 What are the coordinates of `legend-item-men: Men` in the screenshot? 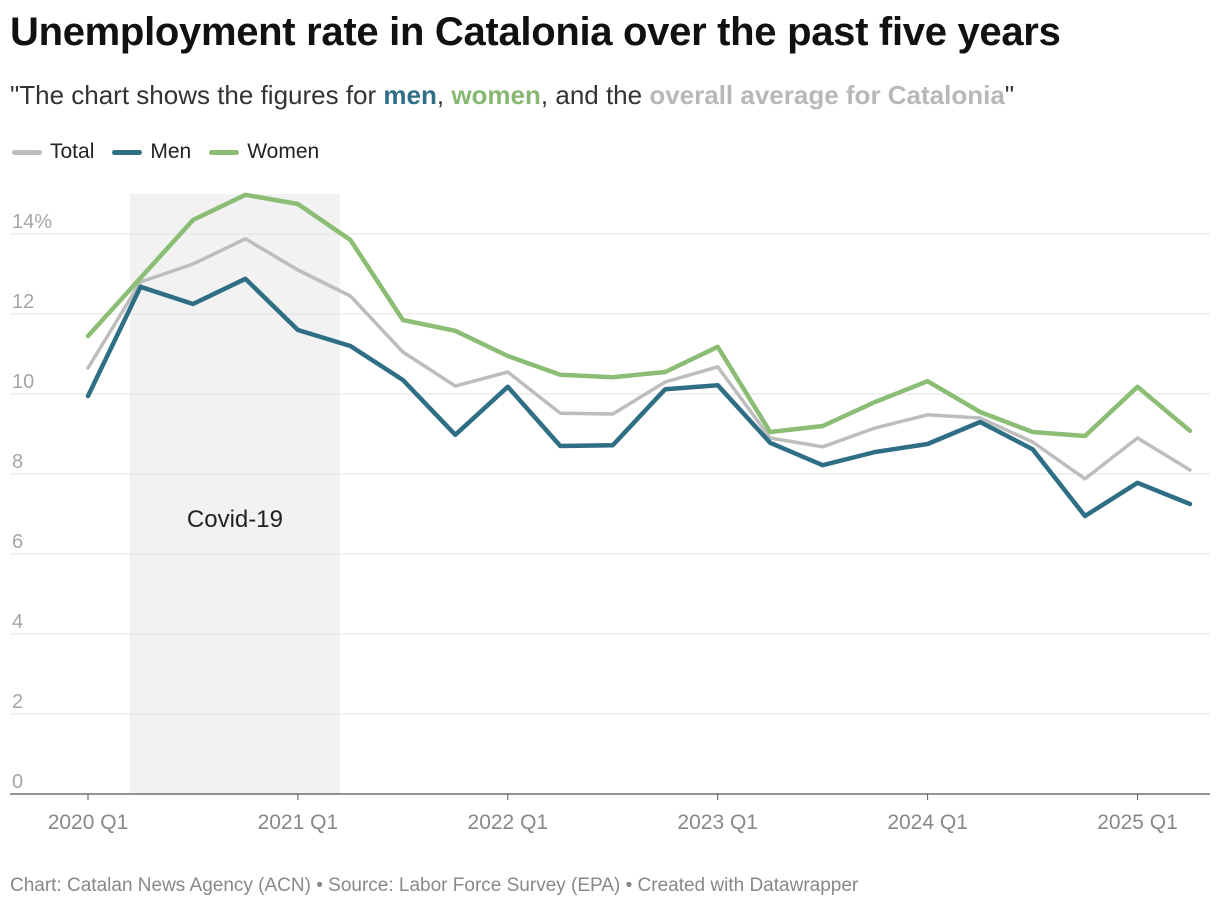 It's located at (151, 152).